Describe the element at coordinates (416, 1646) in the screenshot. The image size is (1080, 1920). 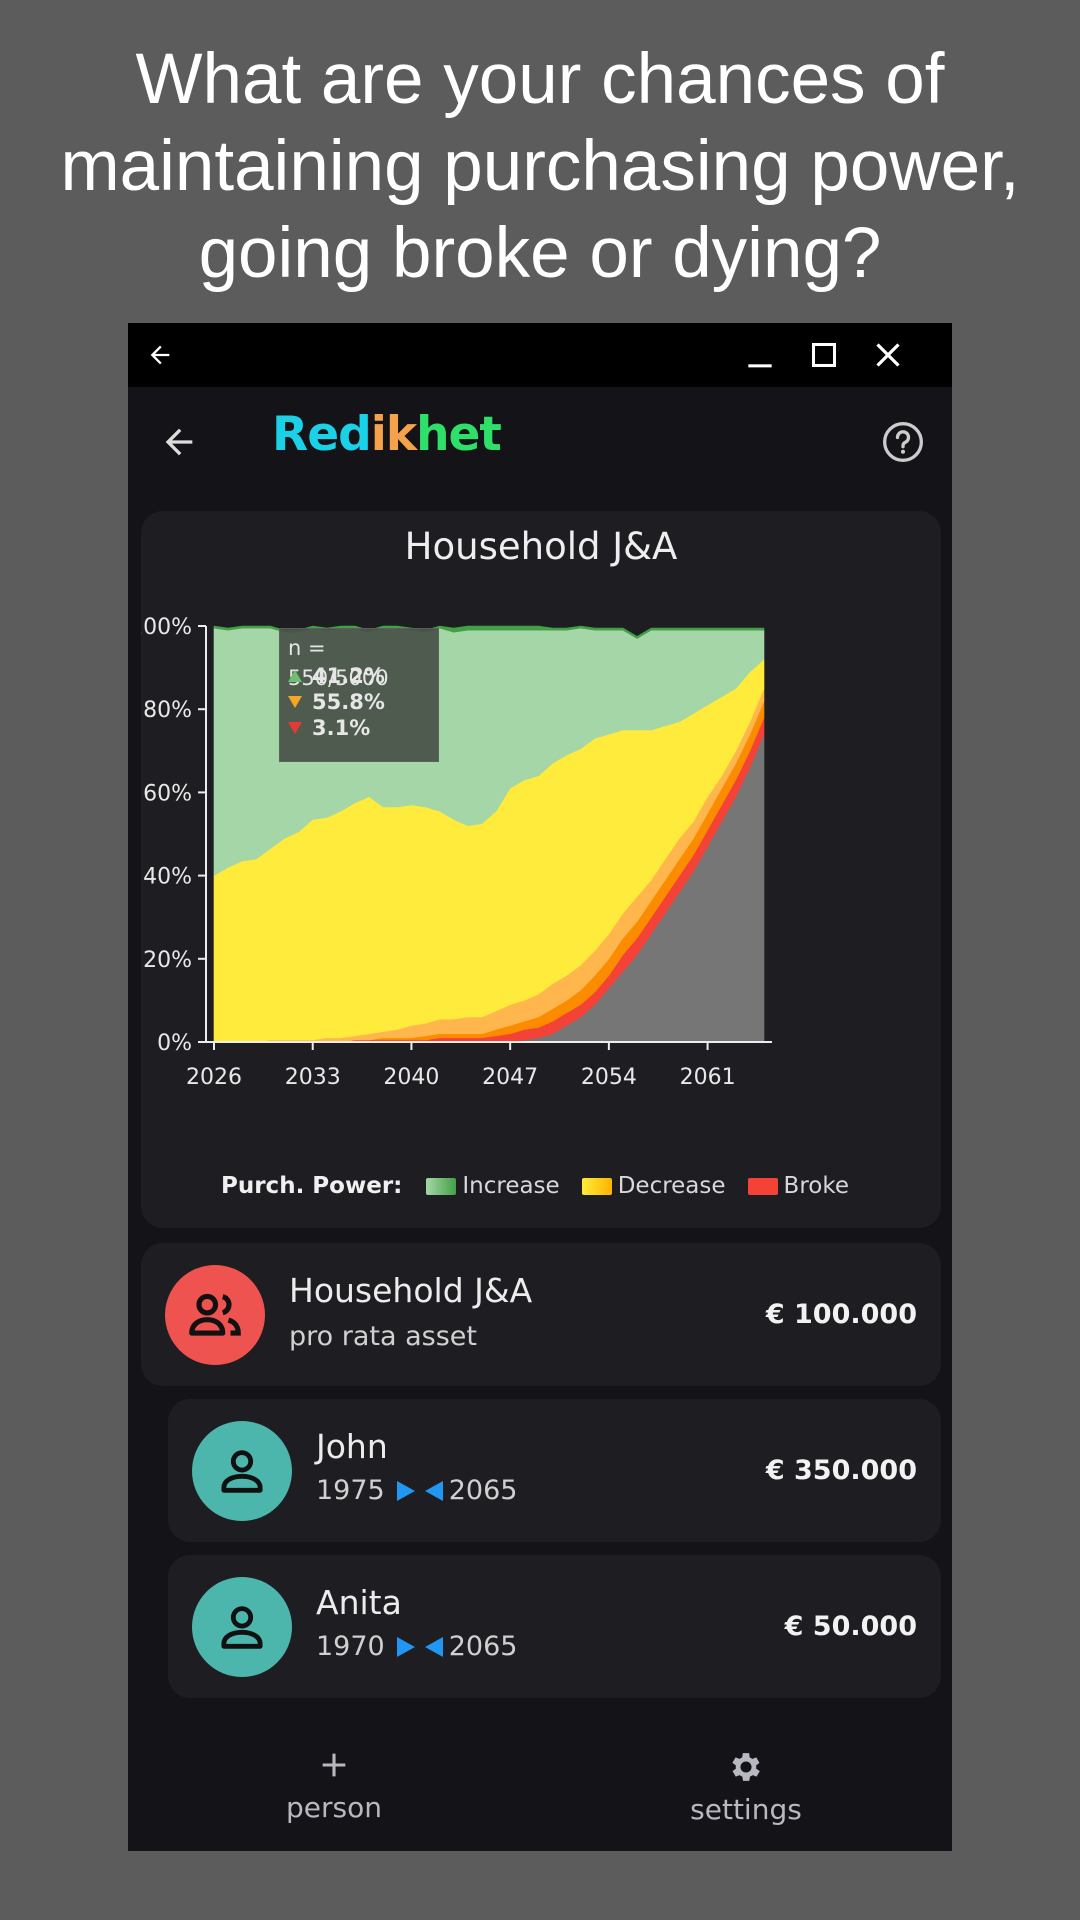
I see `person-lifespan: 1970 2065` at that location.